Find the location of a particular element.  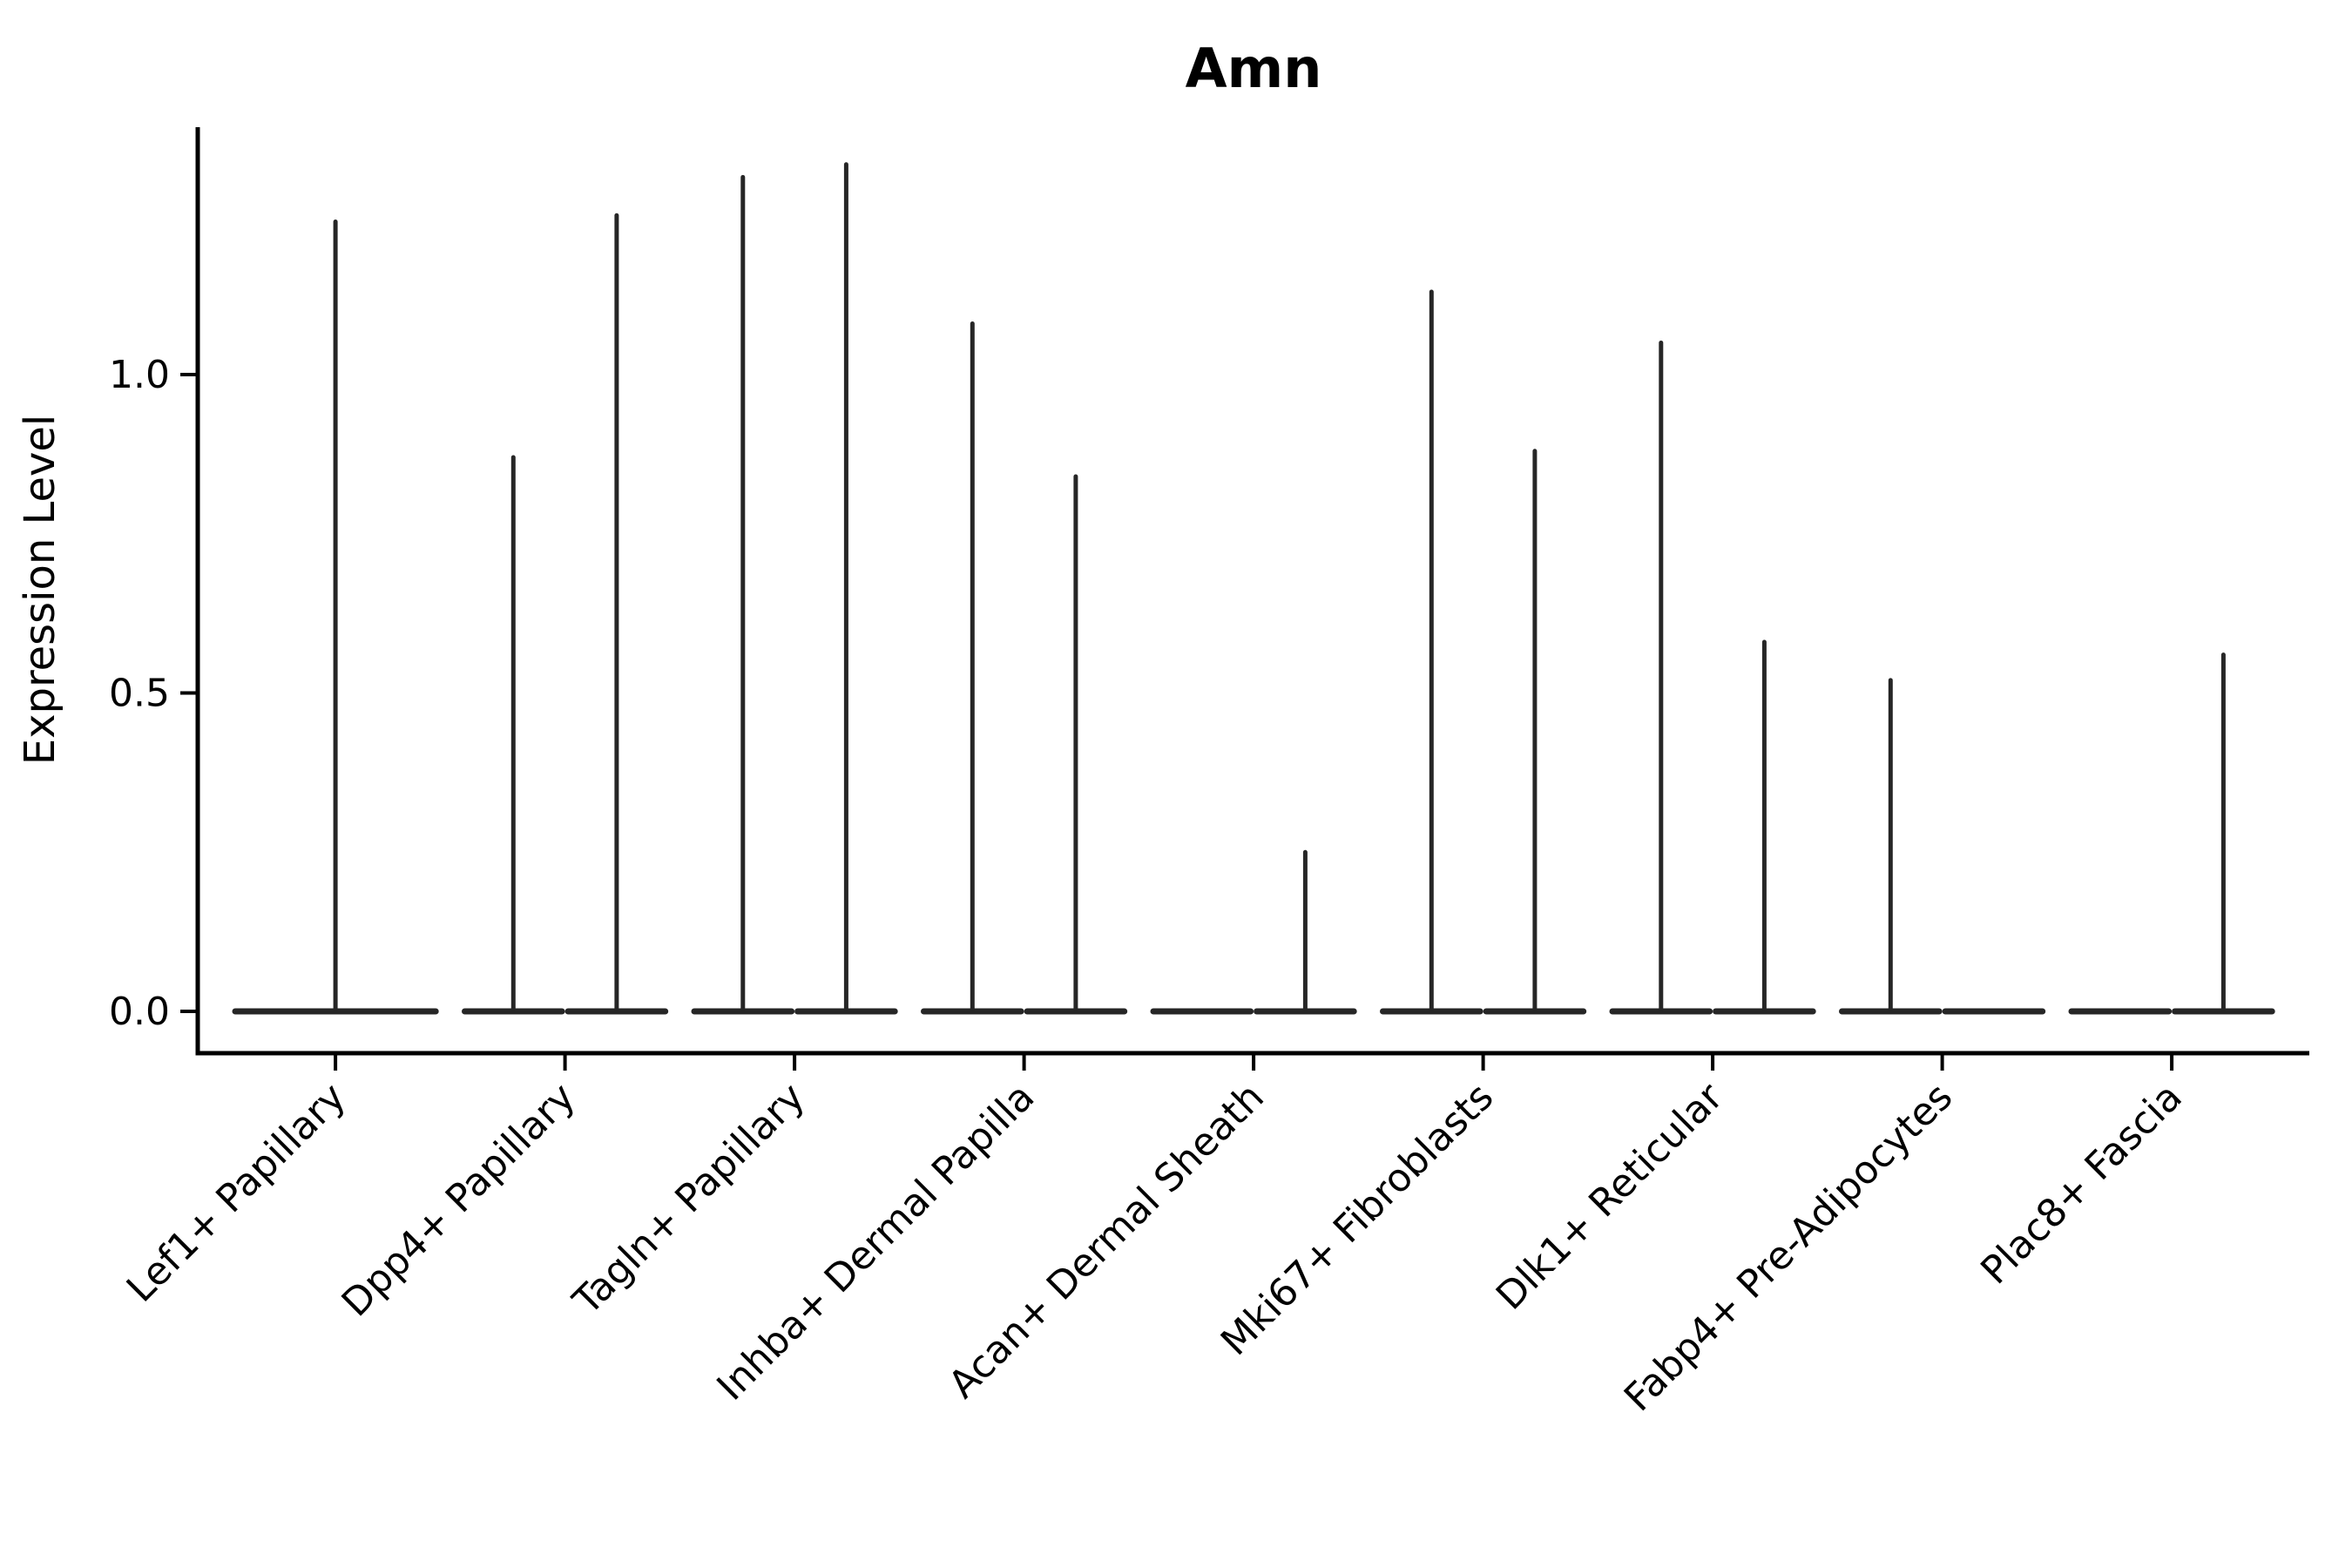

y-axis-label: Expression Level is located at coordinates (40, 590).